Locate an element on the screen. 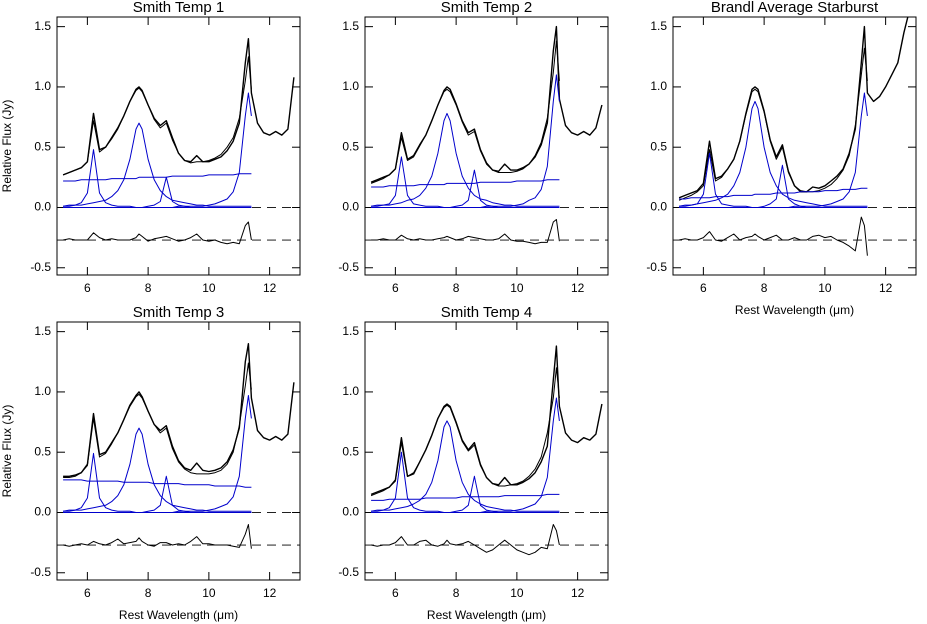 Image resolution: width=927 pixels, height=624 pixels. panel: Smith Temp 2 -0.5 0.0 0.5 1.0 1.5 6 8 10 12 is located at coordinates (473, 147).